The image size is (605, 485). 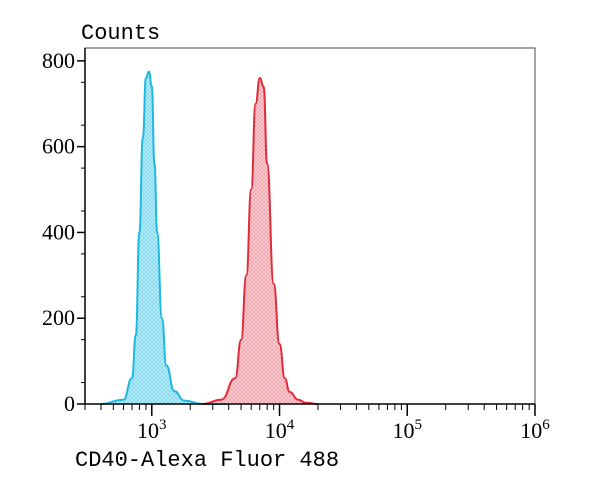 What do you see at coordinates (152, 430) in the screenshot?
I see `x-tick-label-0: 10³` at bounding box center [152, 430].